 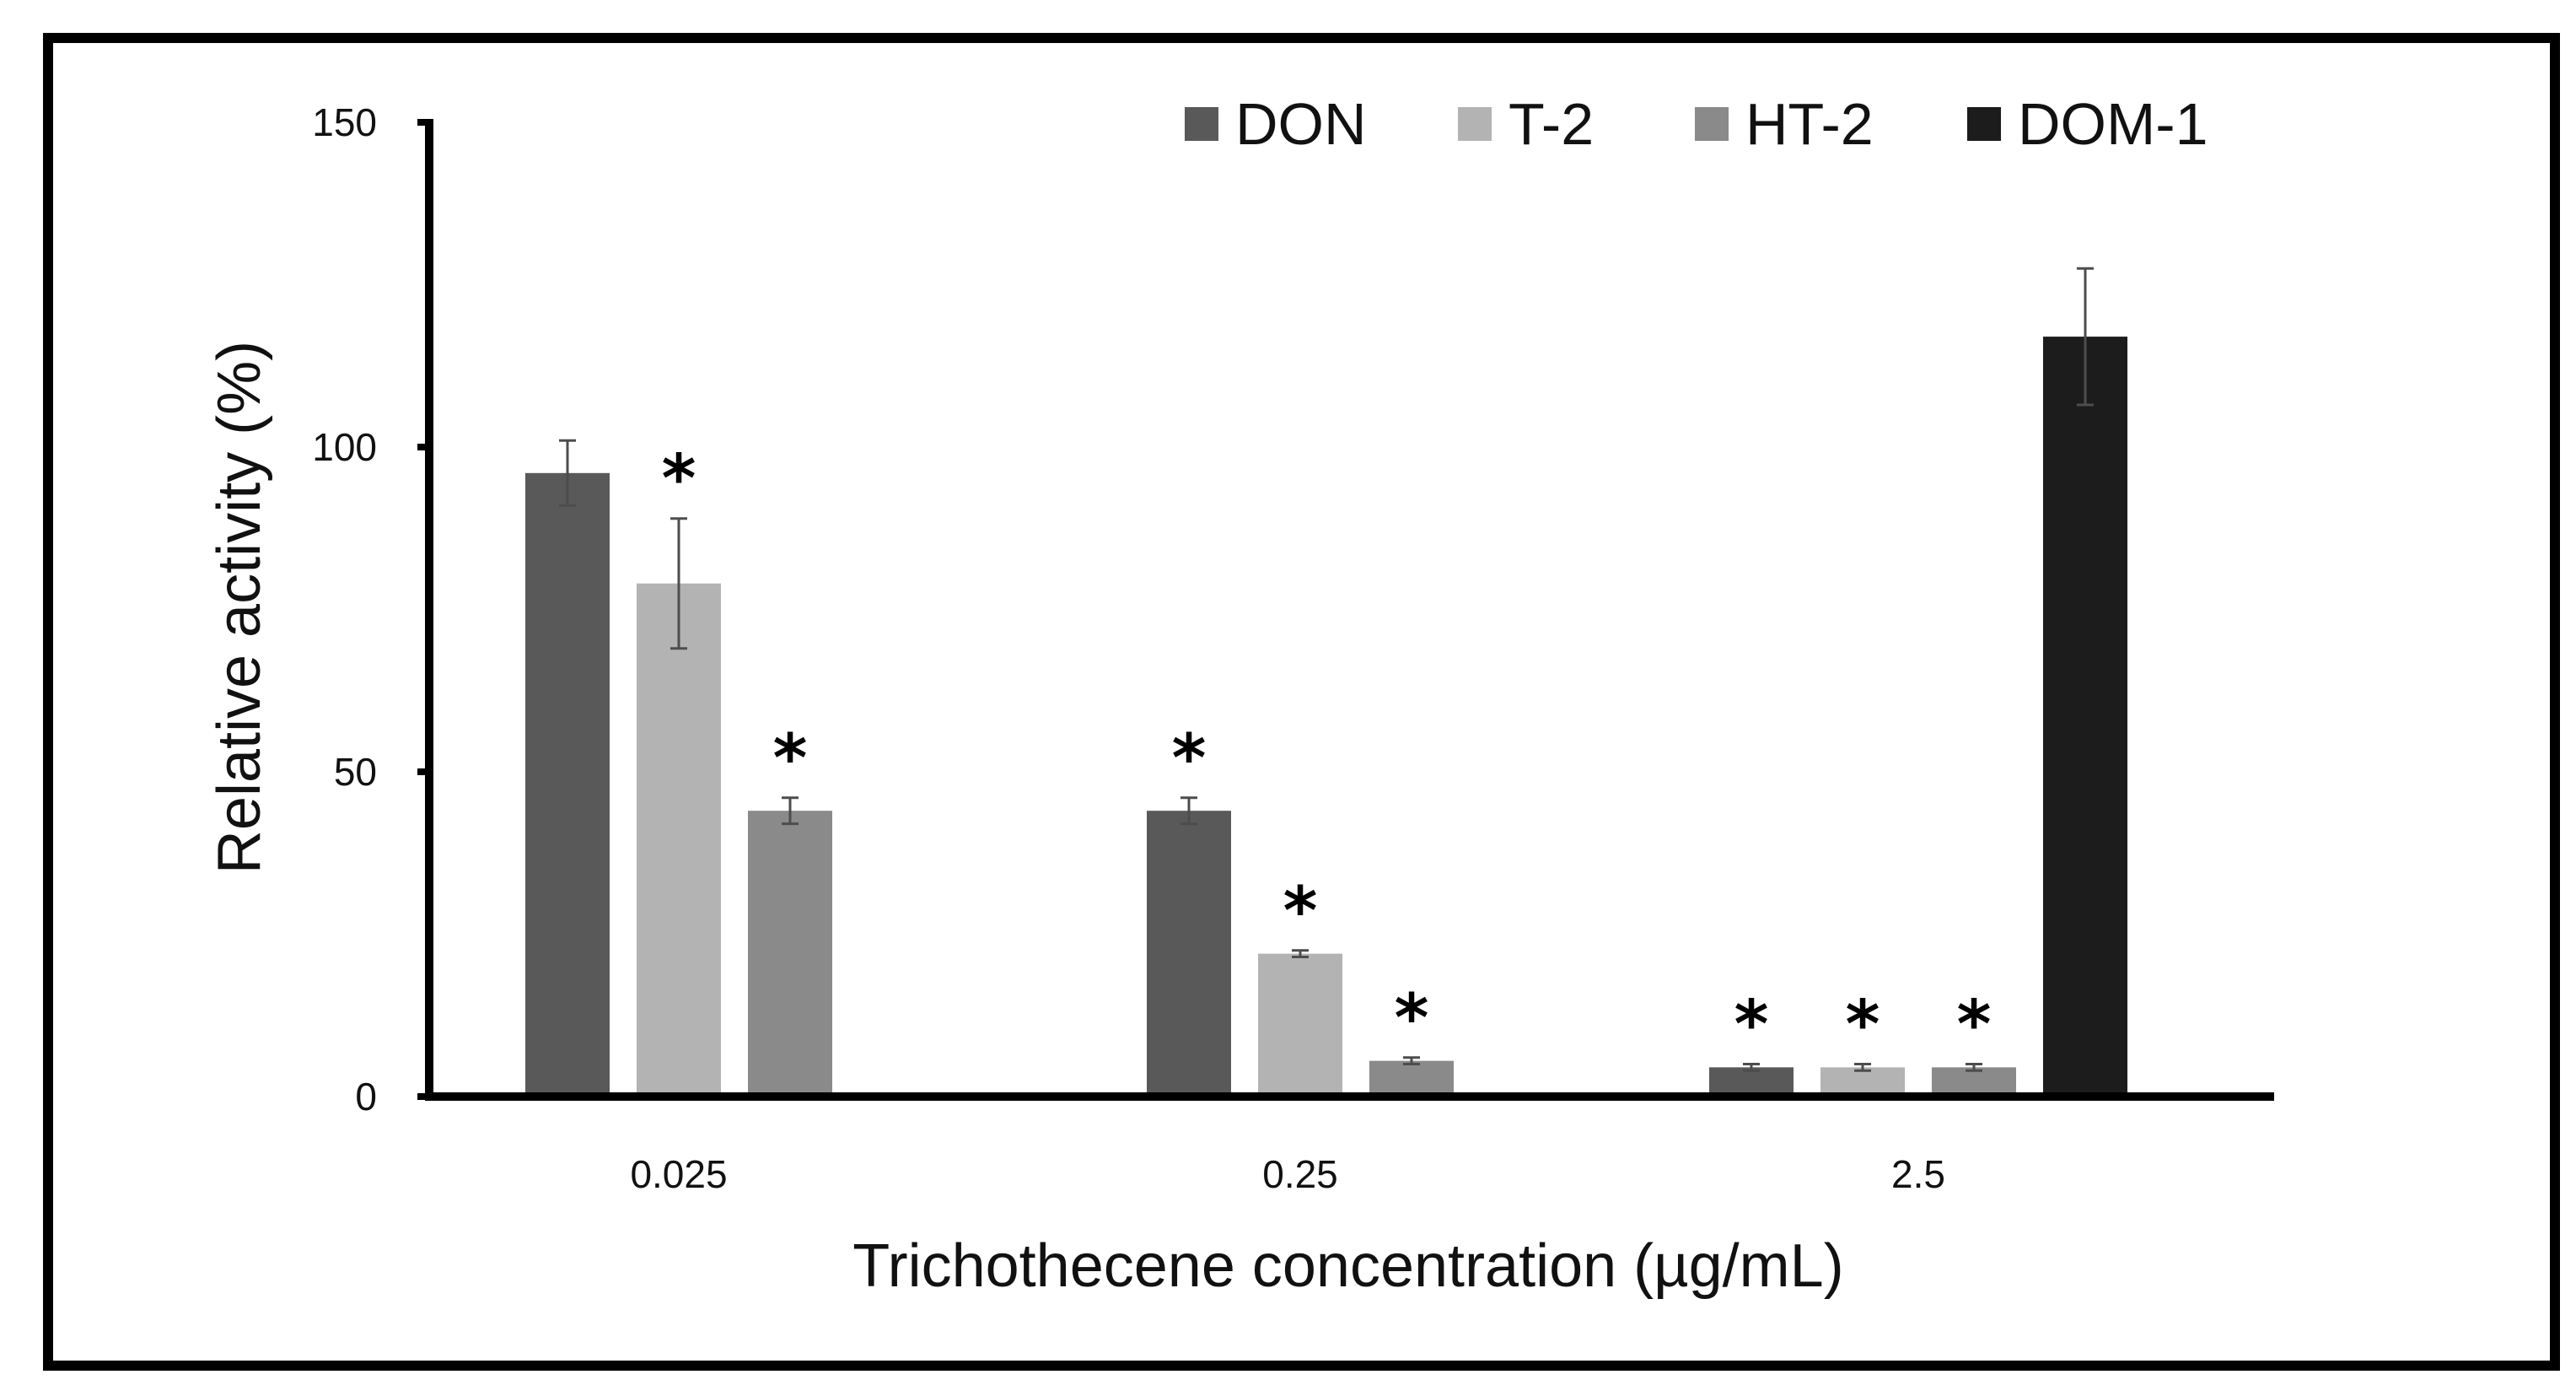 What do you see at coordinates (1189, 954) in the screenshot?
I see `bar-don-0.25` at bounding box center [1189, 954].